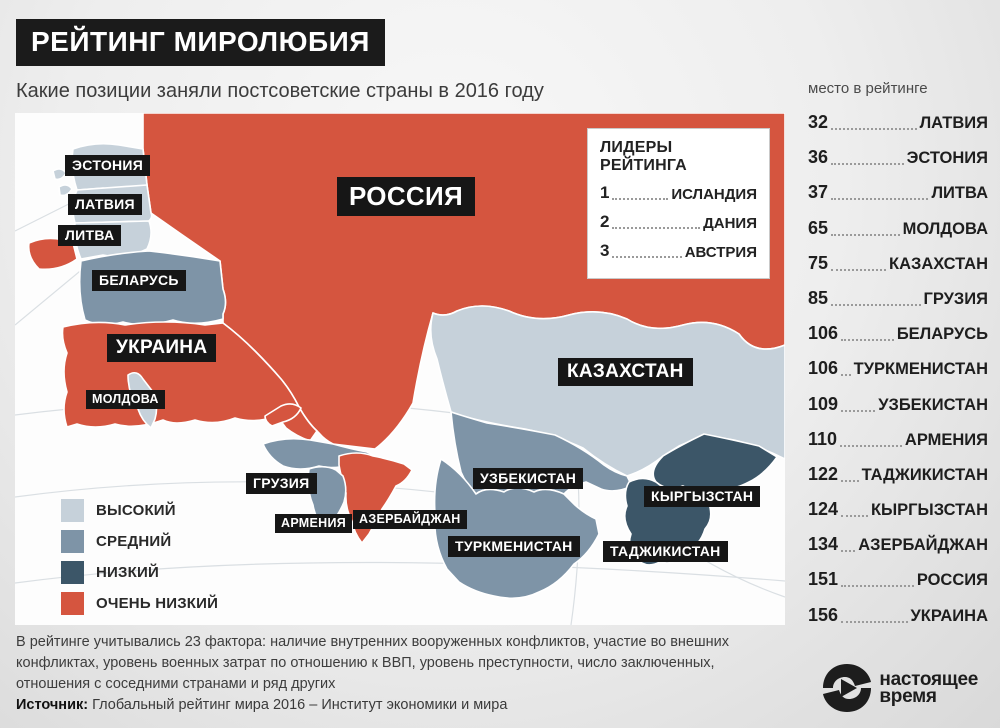 The image size is (1000, 728). I want to click on map-label-kyrgyzstan: КЫРГЫЗСТАН, so click(702, 496).